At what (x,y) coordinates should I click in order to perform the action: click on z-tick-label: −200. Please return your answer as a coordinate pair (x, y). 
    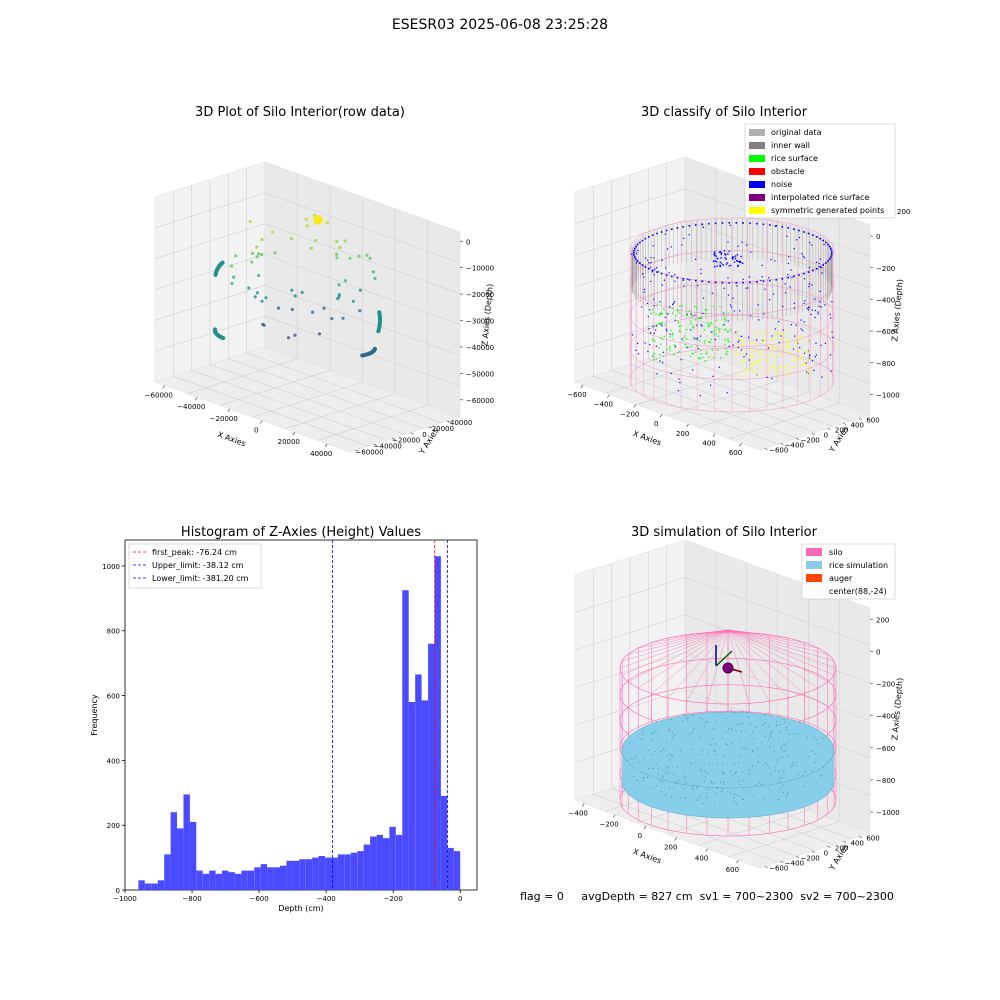
    Looking at the image, I should click on (885, 269).